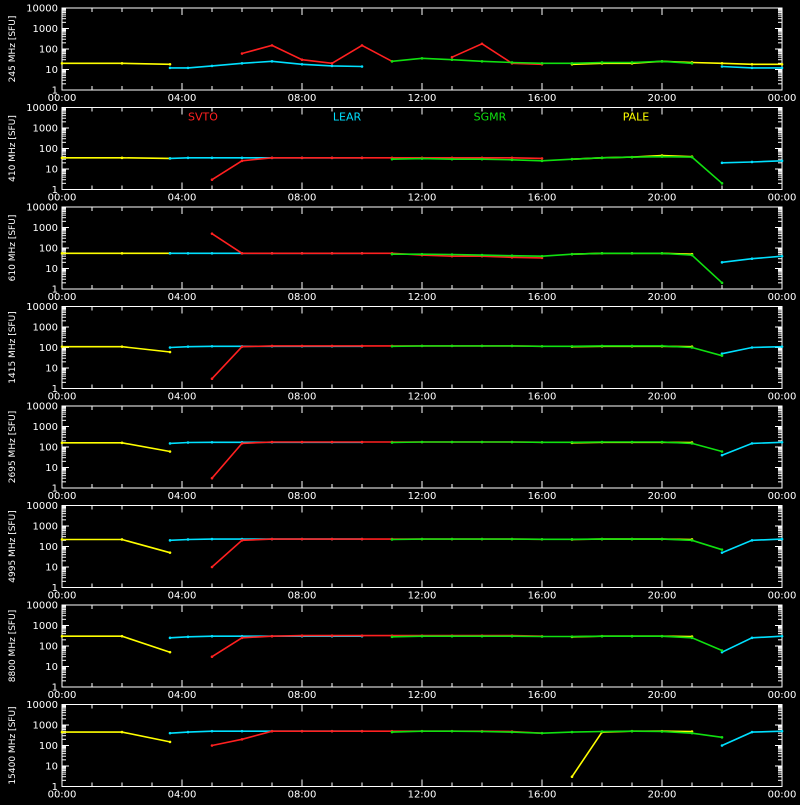  Describe the element at coordinates (13, 559) in the screenshot. I see `frequency-label: 4995 MHz` at that location.